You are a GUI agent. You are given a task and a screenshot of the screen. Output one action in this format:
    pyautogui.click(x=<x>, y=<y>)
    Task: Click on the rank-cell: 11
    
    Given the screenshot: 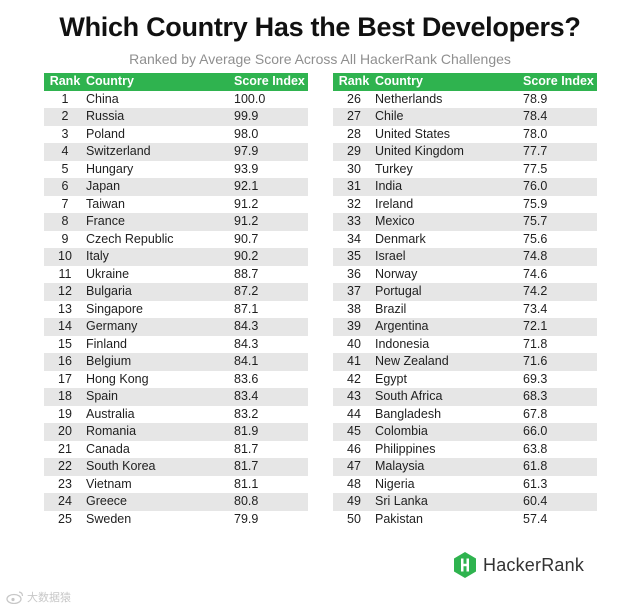 What is the action you would take?
    pyautogui.click(x=65, y=274)
    